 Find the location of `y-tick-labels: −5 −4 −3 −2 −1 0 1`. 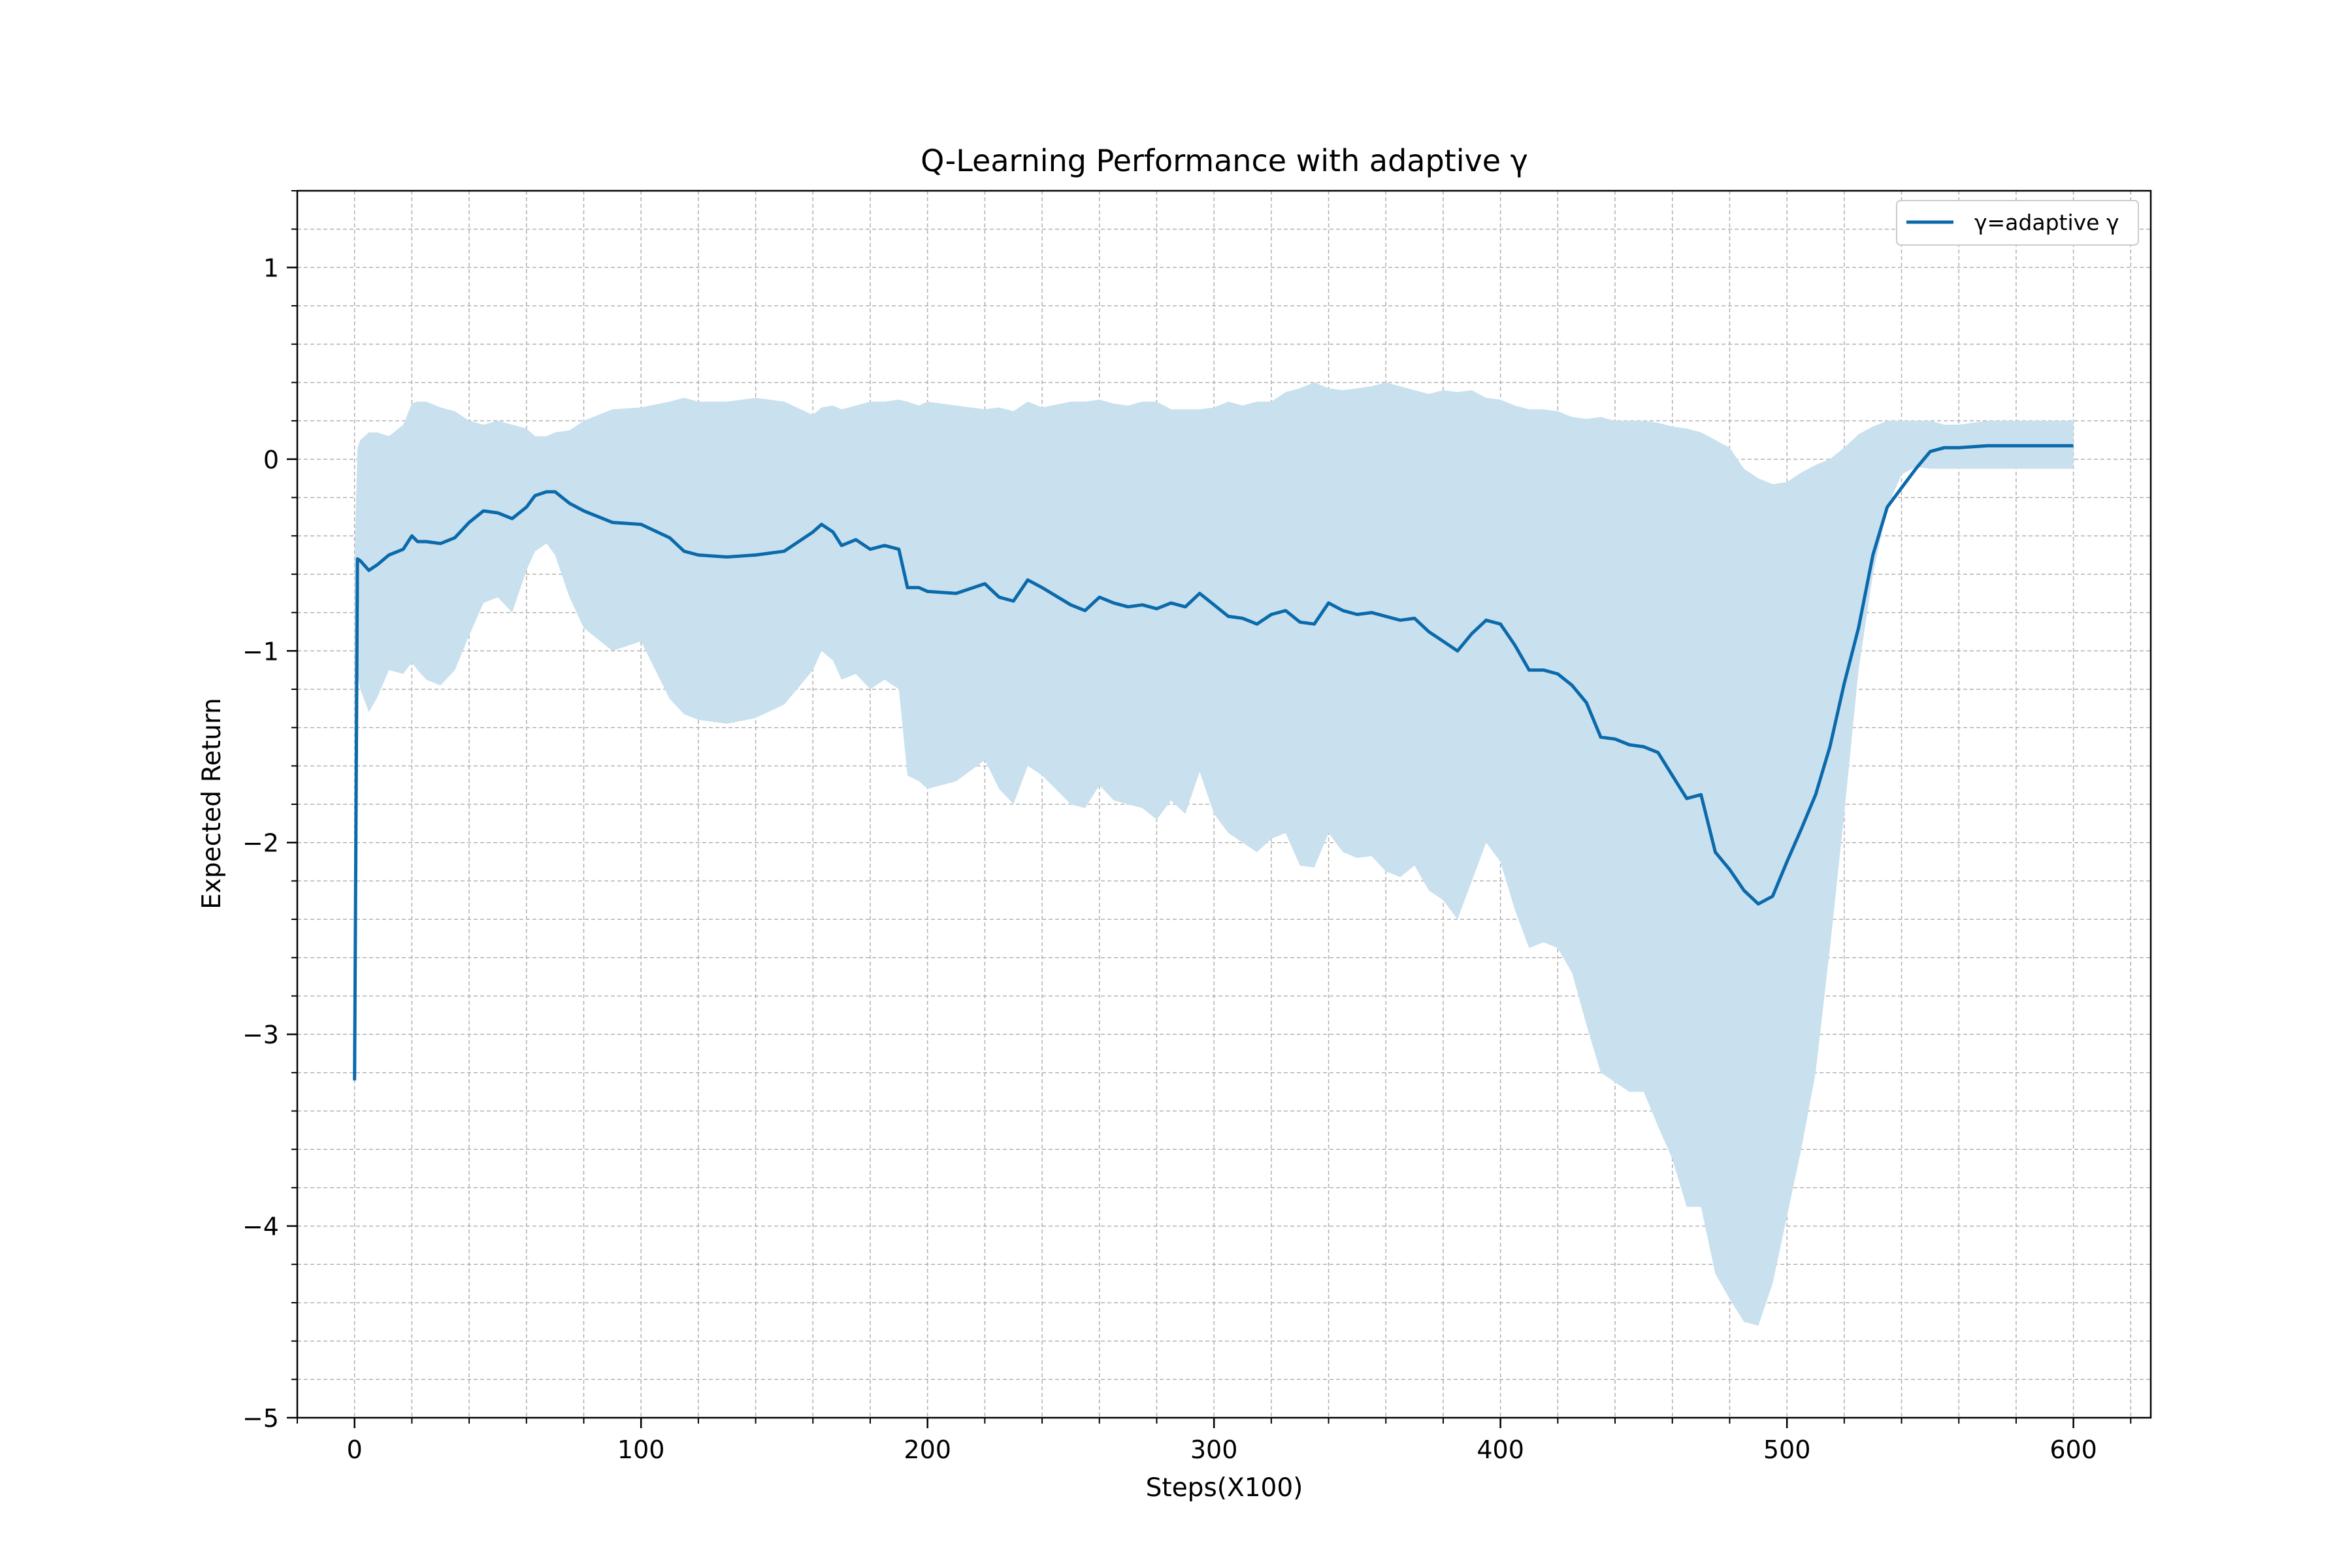

y-tick-labels: −5 −4 −3 −2 −1 0 1 is located at coordinates (260, 843).